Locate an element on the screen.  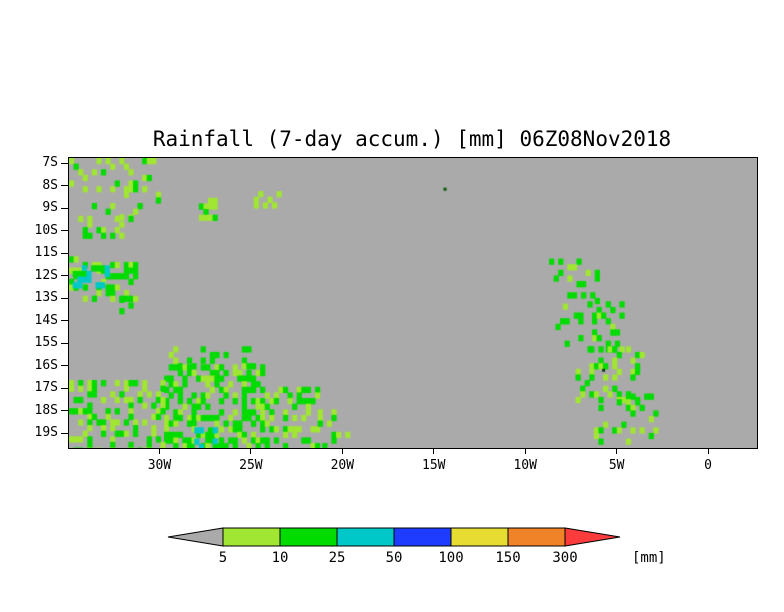
colorbar-level-label: 150 is located at coordinates (507, 558).